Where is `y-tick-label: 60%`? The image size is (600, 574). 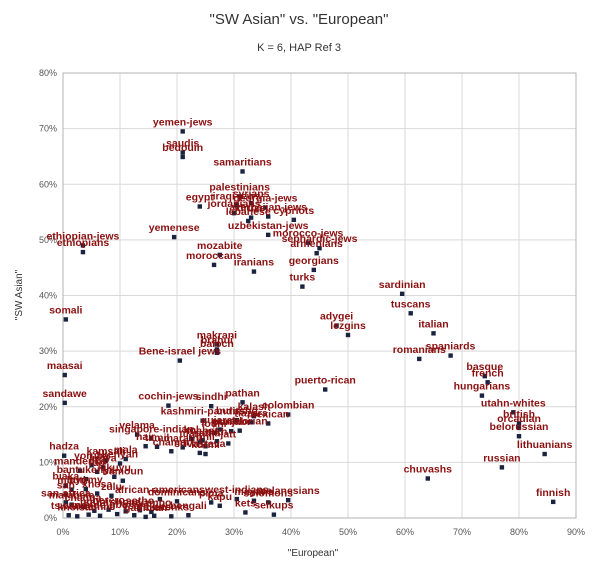
y-tick-label: 60% is located at coordinates (48, 184).